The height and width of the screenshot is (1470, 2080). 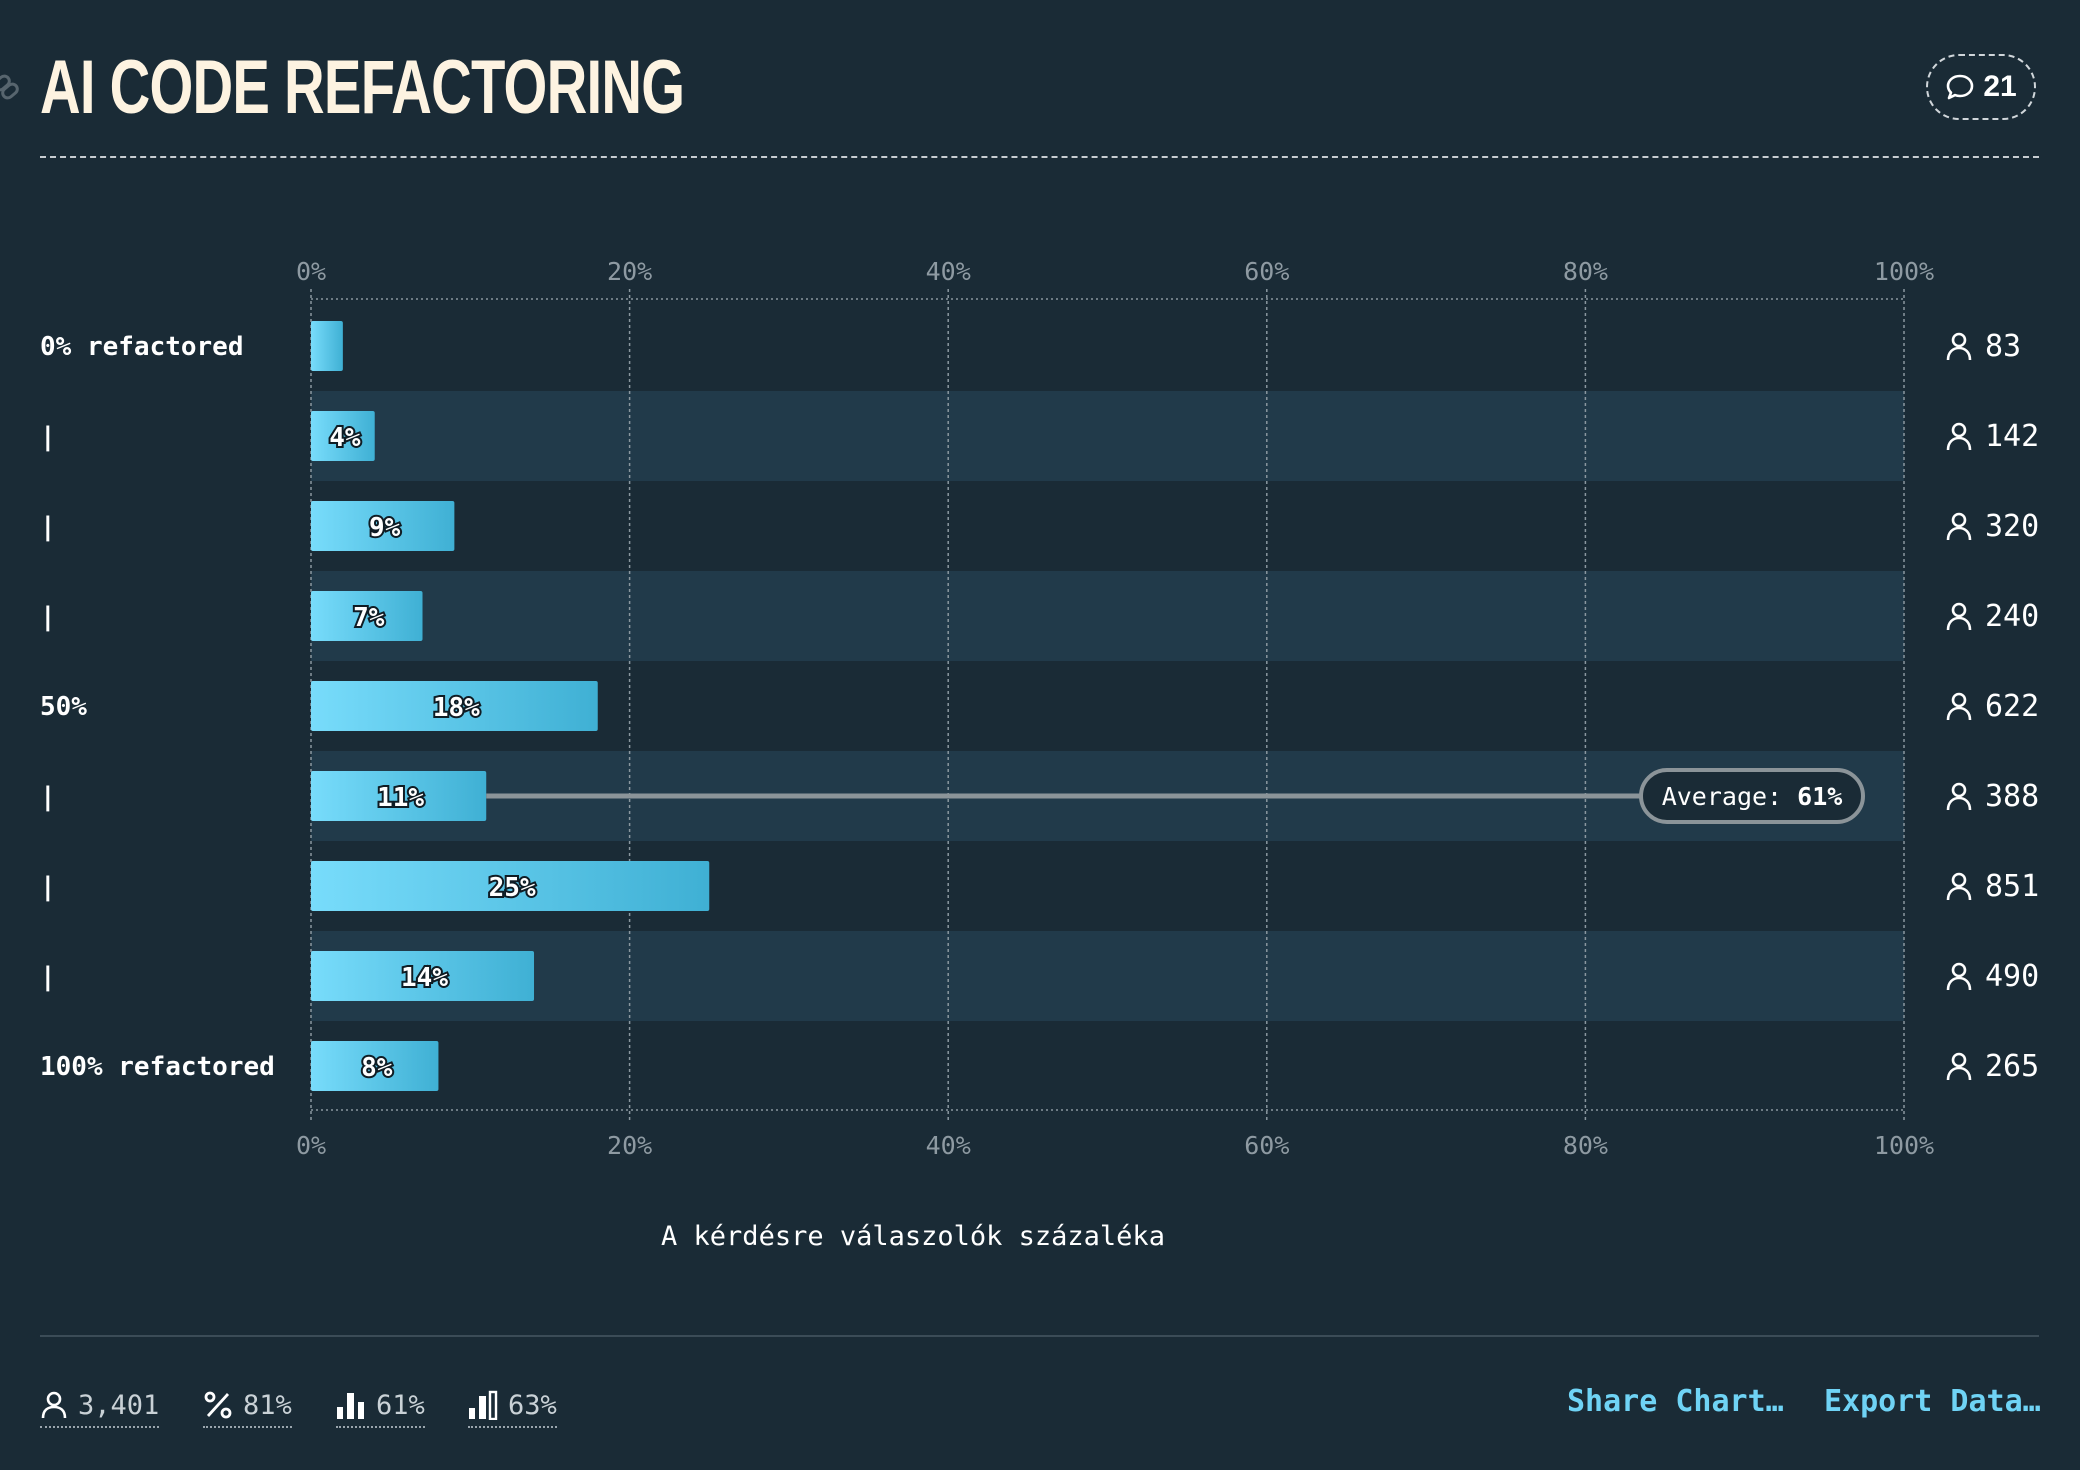 I want to click on comment-count: 21, so click(x=2000, y=86).